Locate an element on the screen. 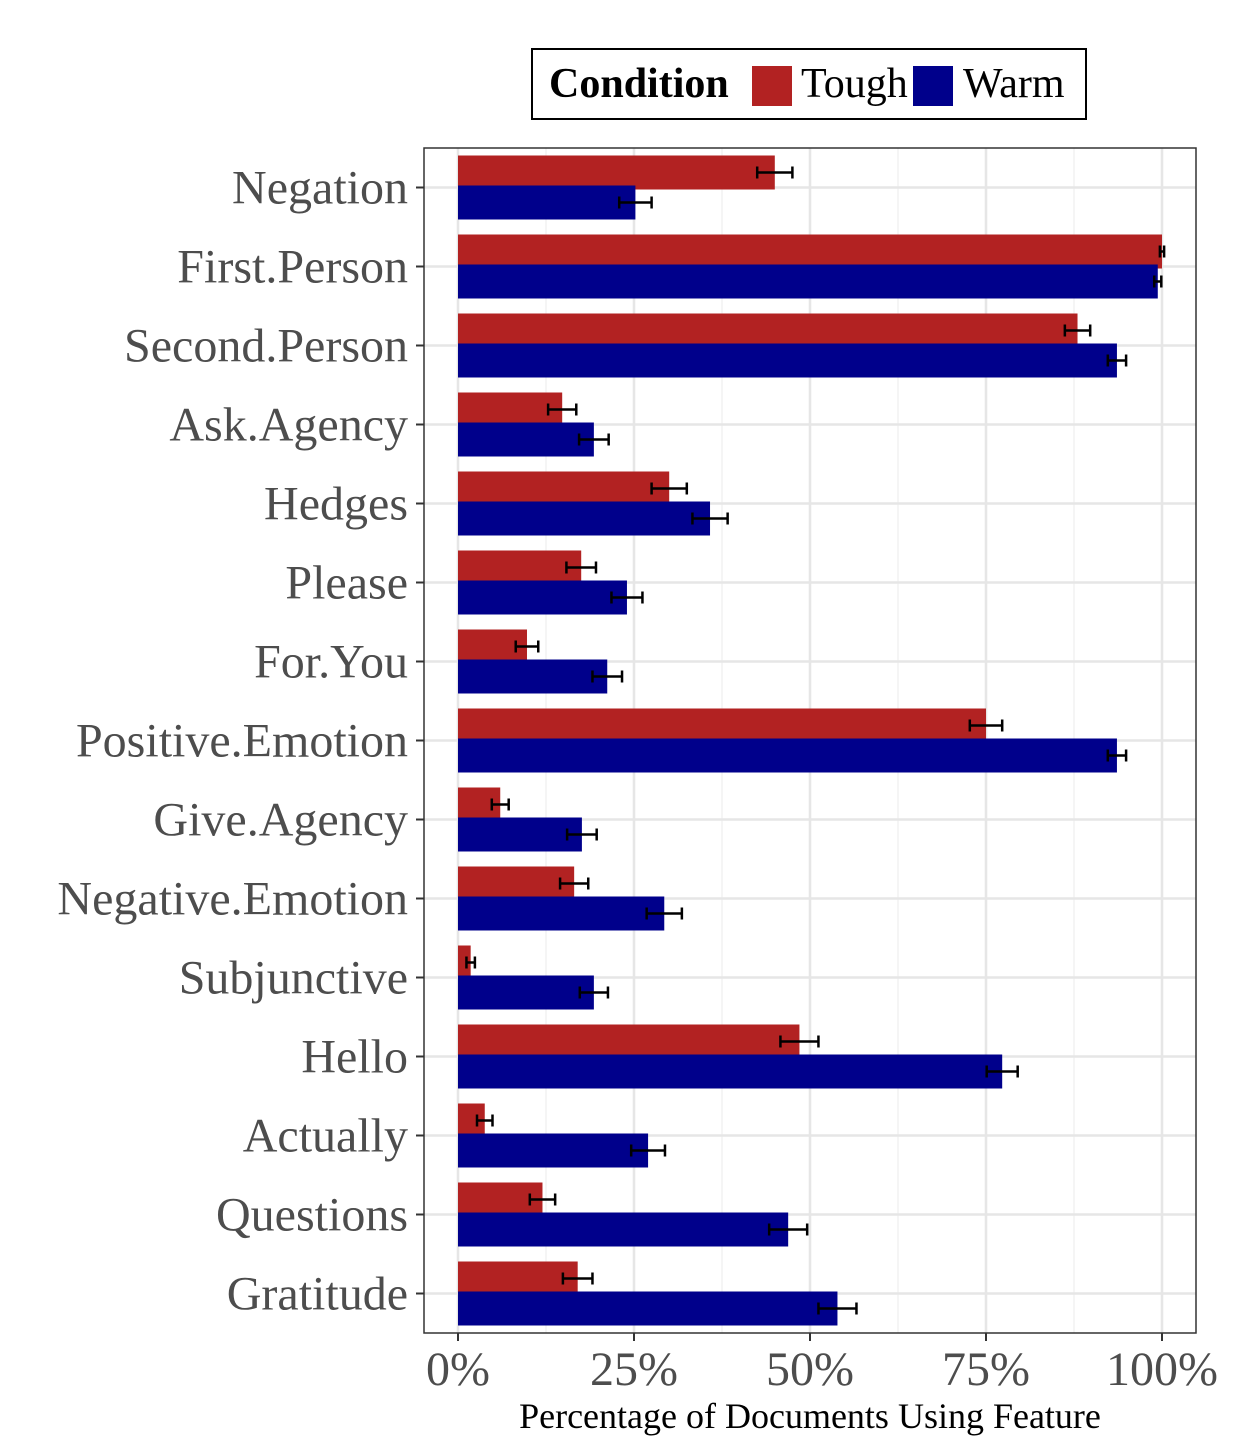 This screenshot has height=1440, width=1260. x-tick-label: 100% is located at coordinates (1162, 1369).